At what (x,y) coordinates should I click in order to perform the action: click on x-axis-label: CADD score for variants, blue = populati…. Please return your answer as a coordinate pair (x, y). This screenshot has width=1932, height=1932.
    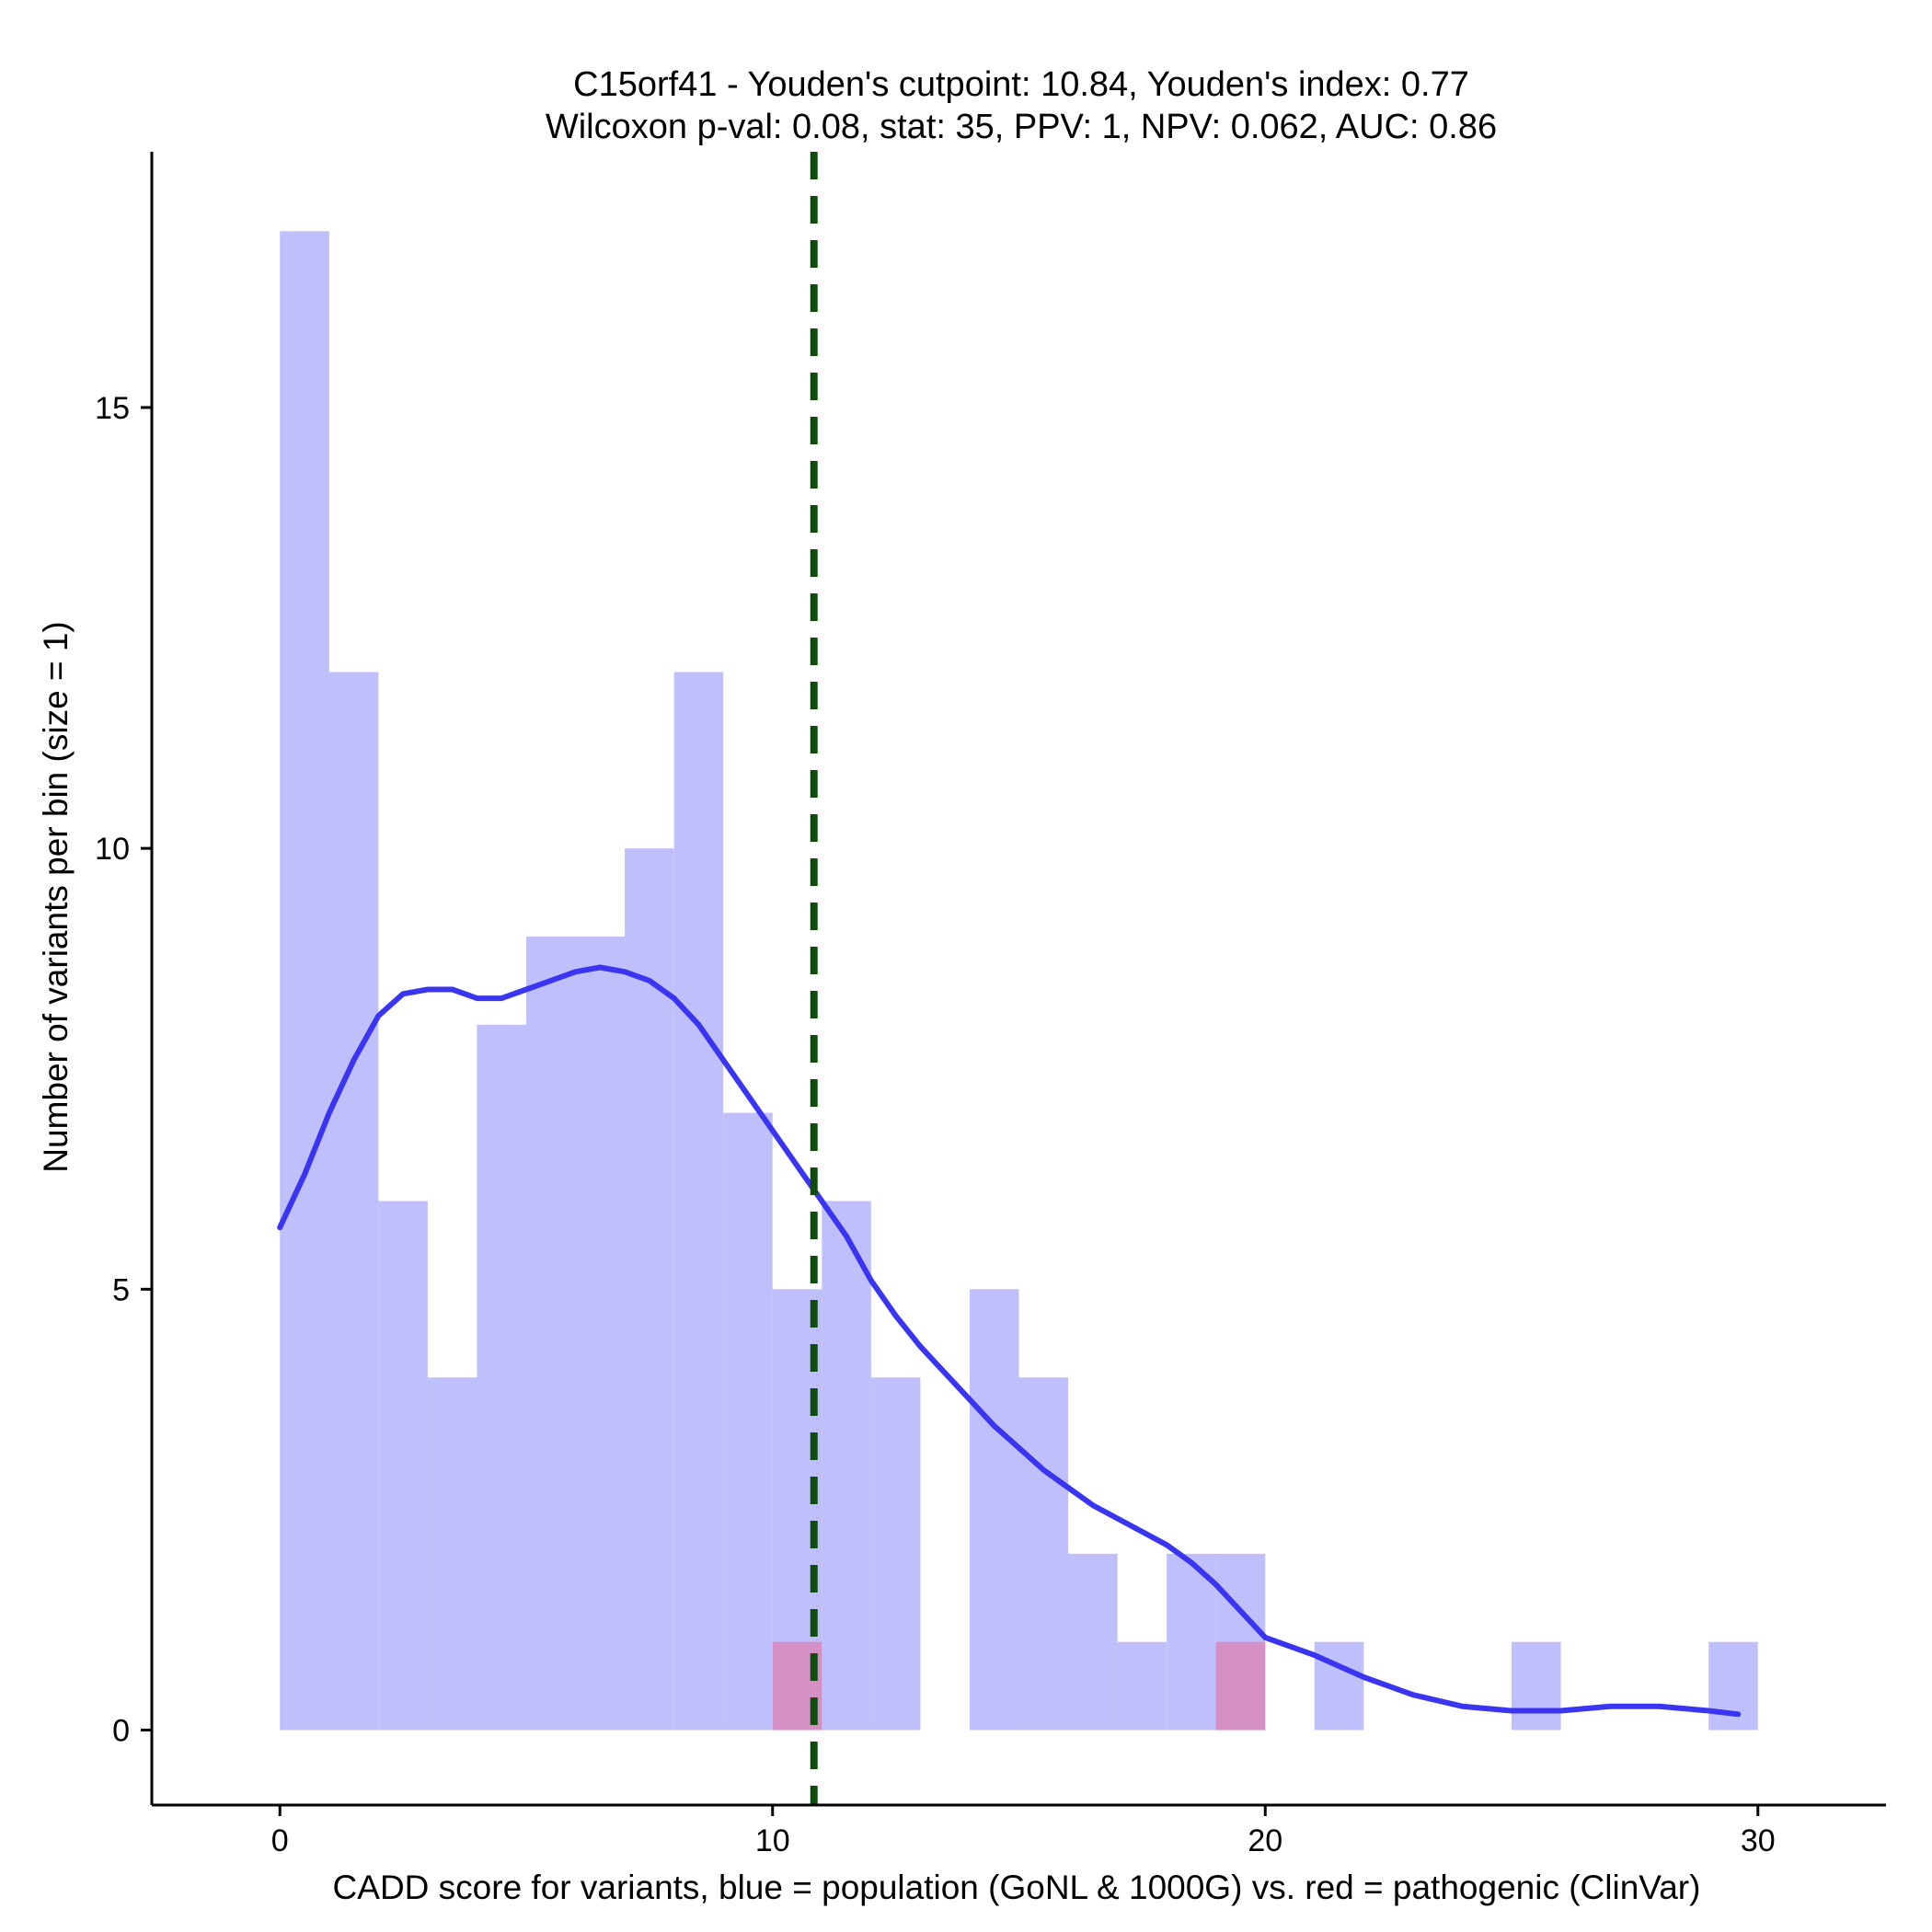
    Looking at the image, I should click on (1017, 1887).